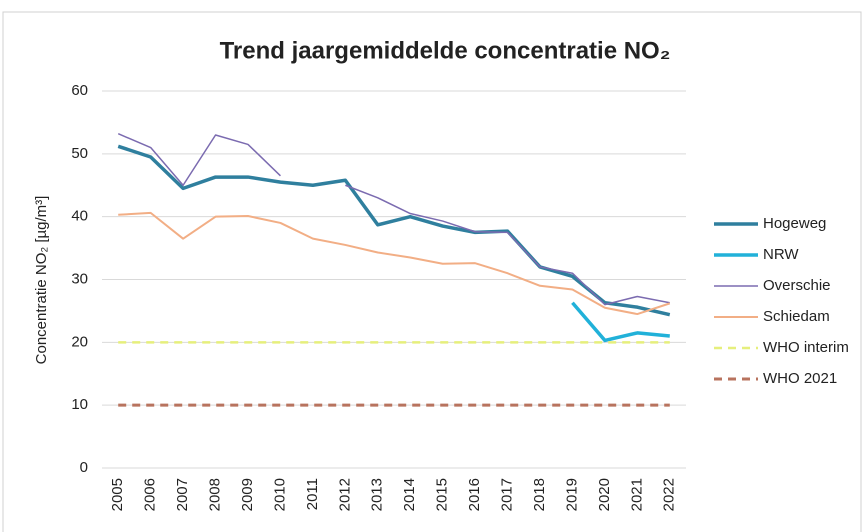  Describe the element at coordinates (312, 494) in the screenshot. I see `x-tick-label: 2011` at that location.